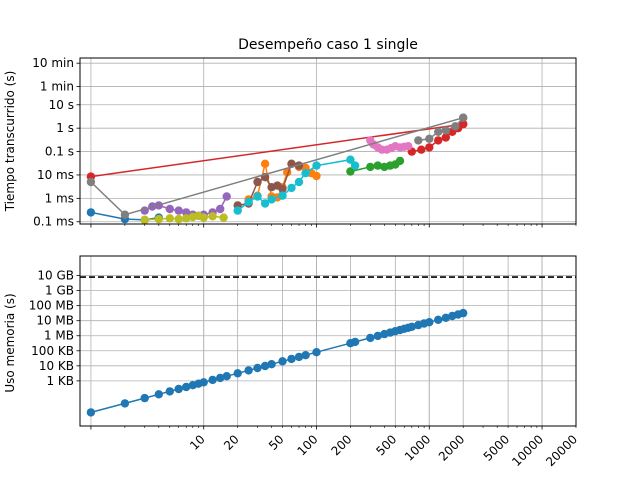 This screenshot has height=480, width=640. What do you see at coordinates (59, 152) in the screenshot?
I see `y-tick-label: 0.1 s` at bounding box center [59, 152].